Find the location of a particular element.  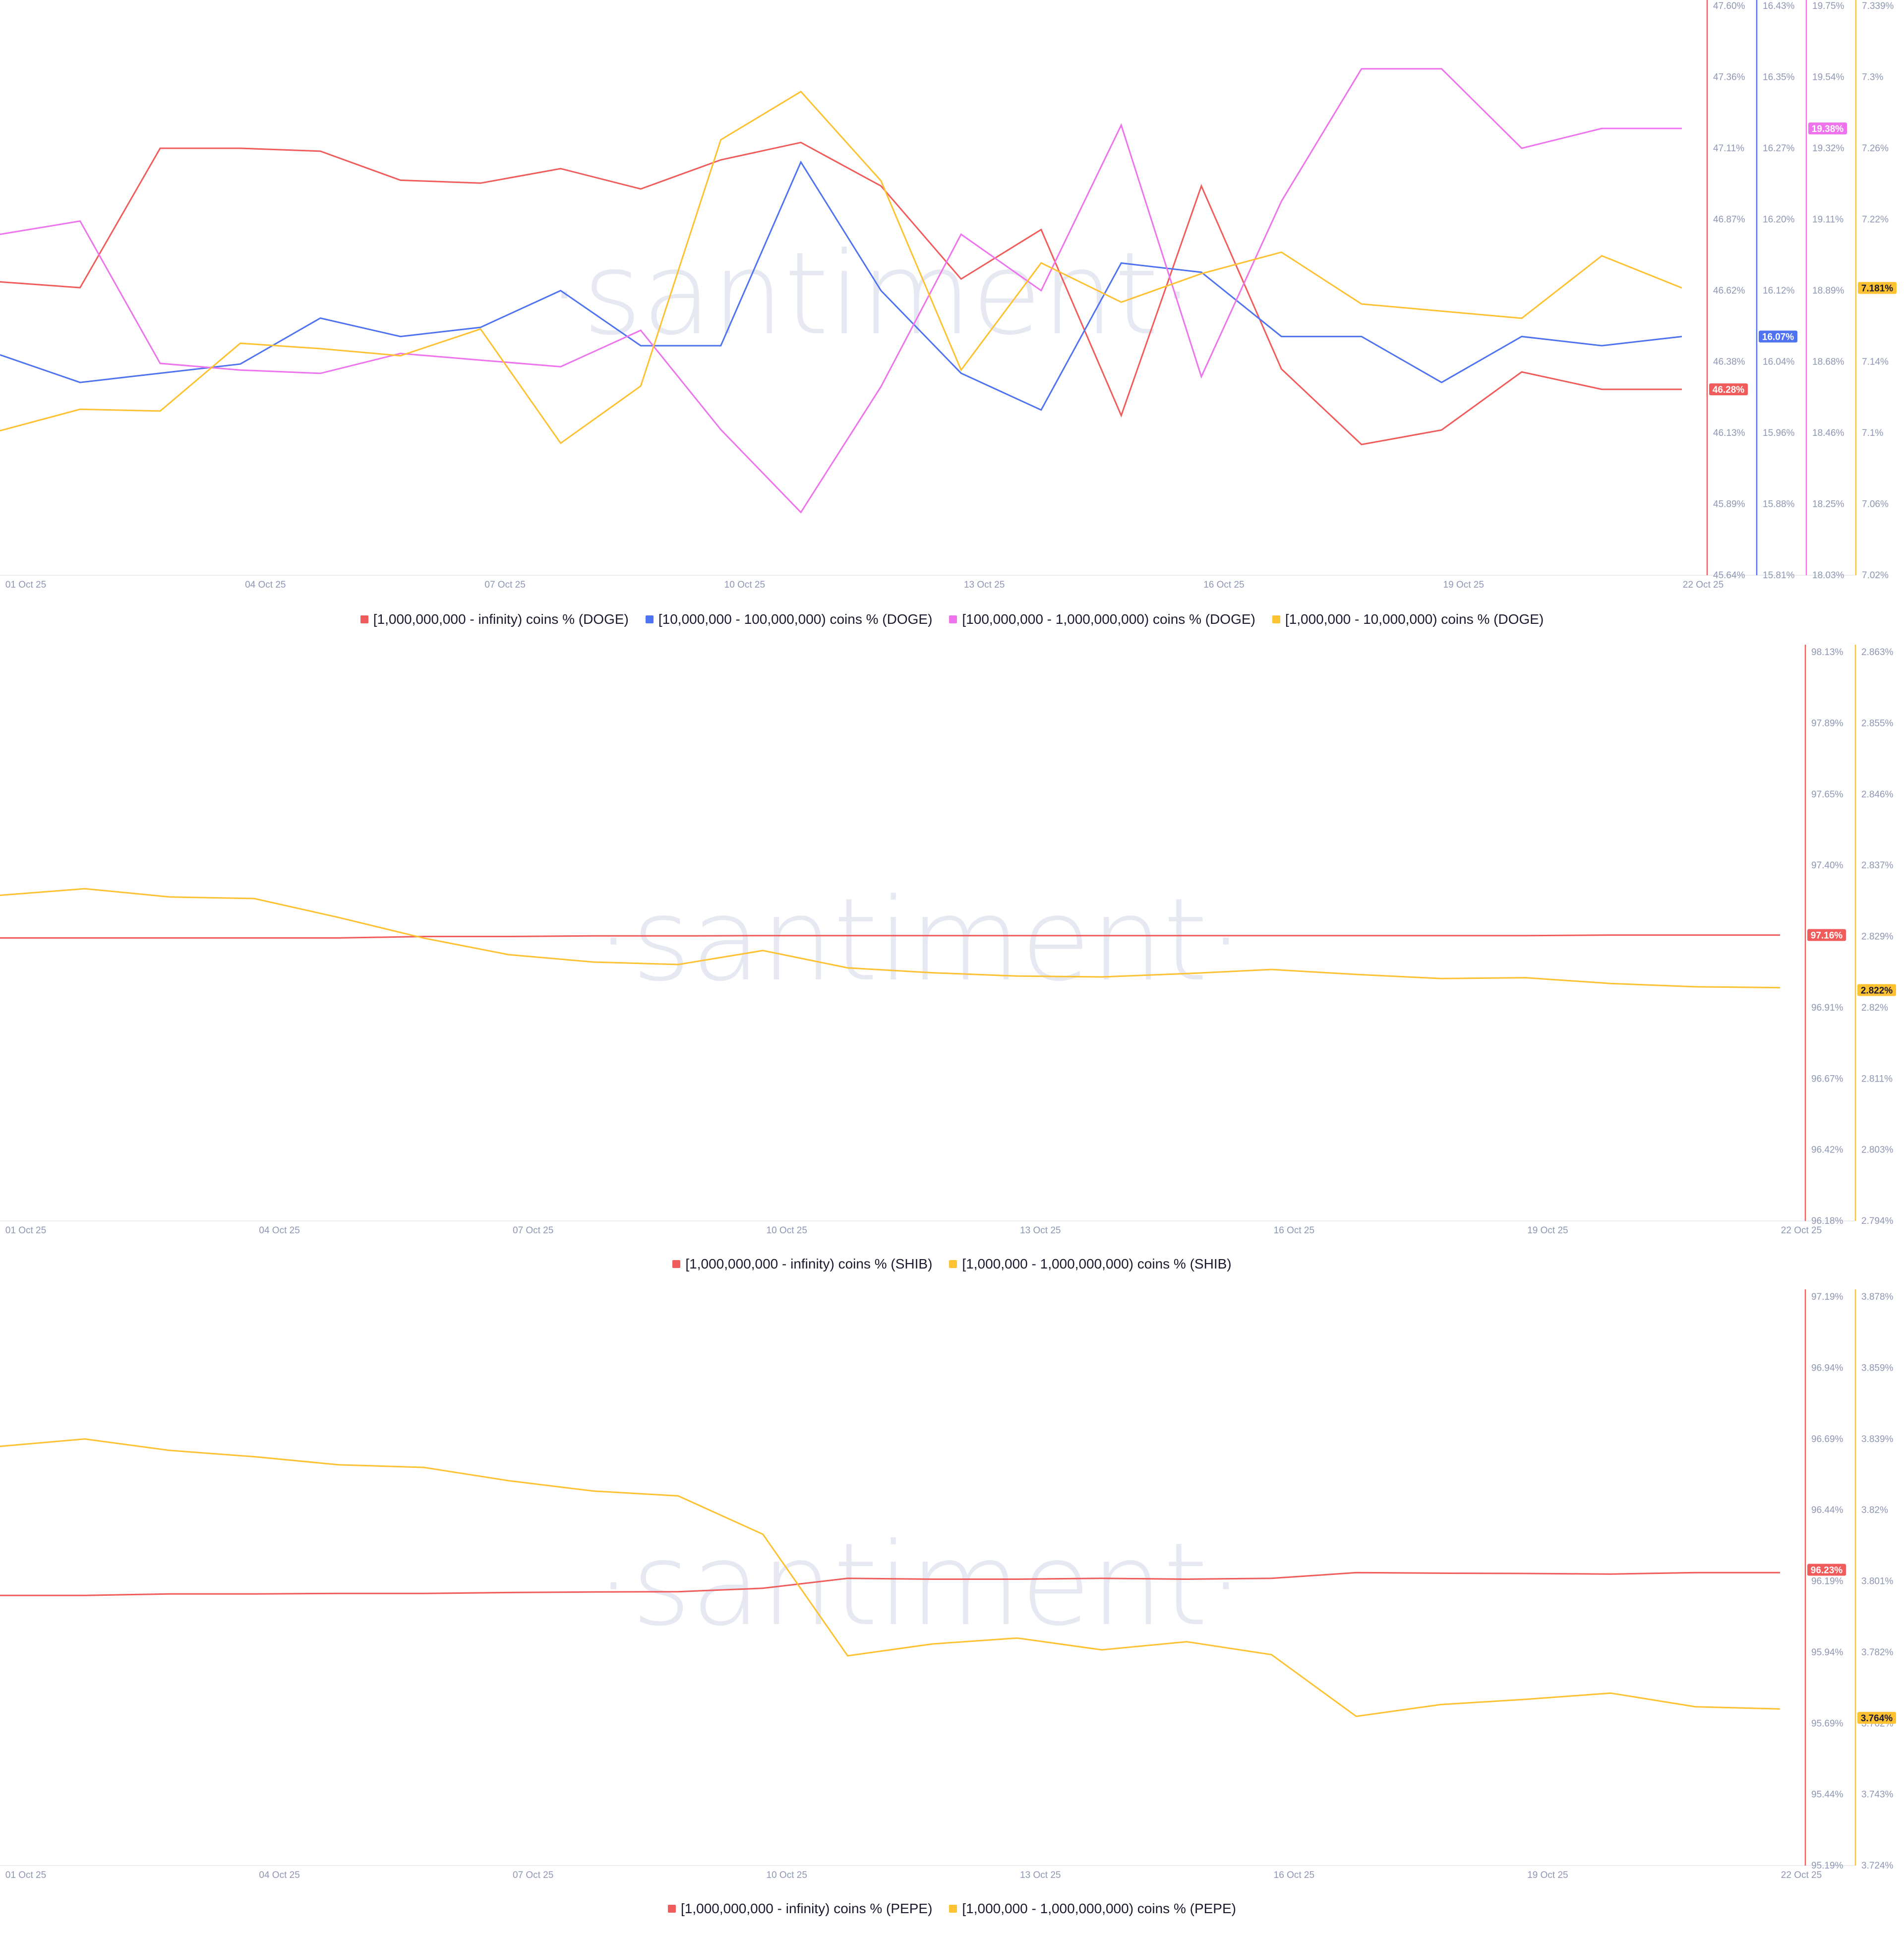

current-value-badge: 19.38% is located at coordinates (1827, 128).